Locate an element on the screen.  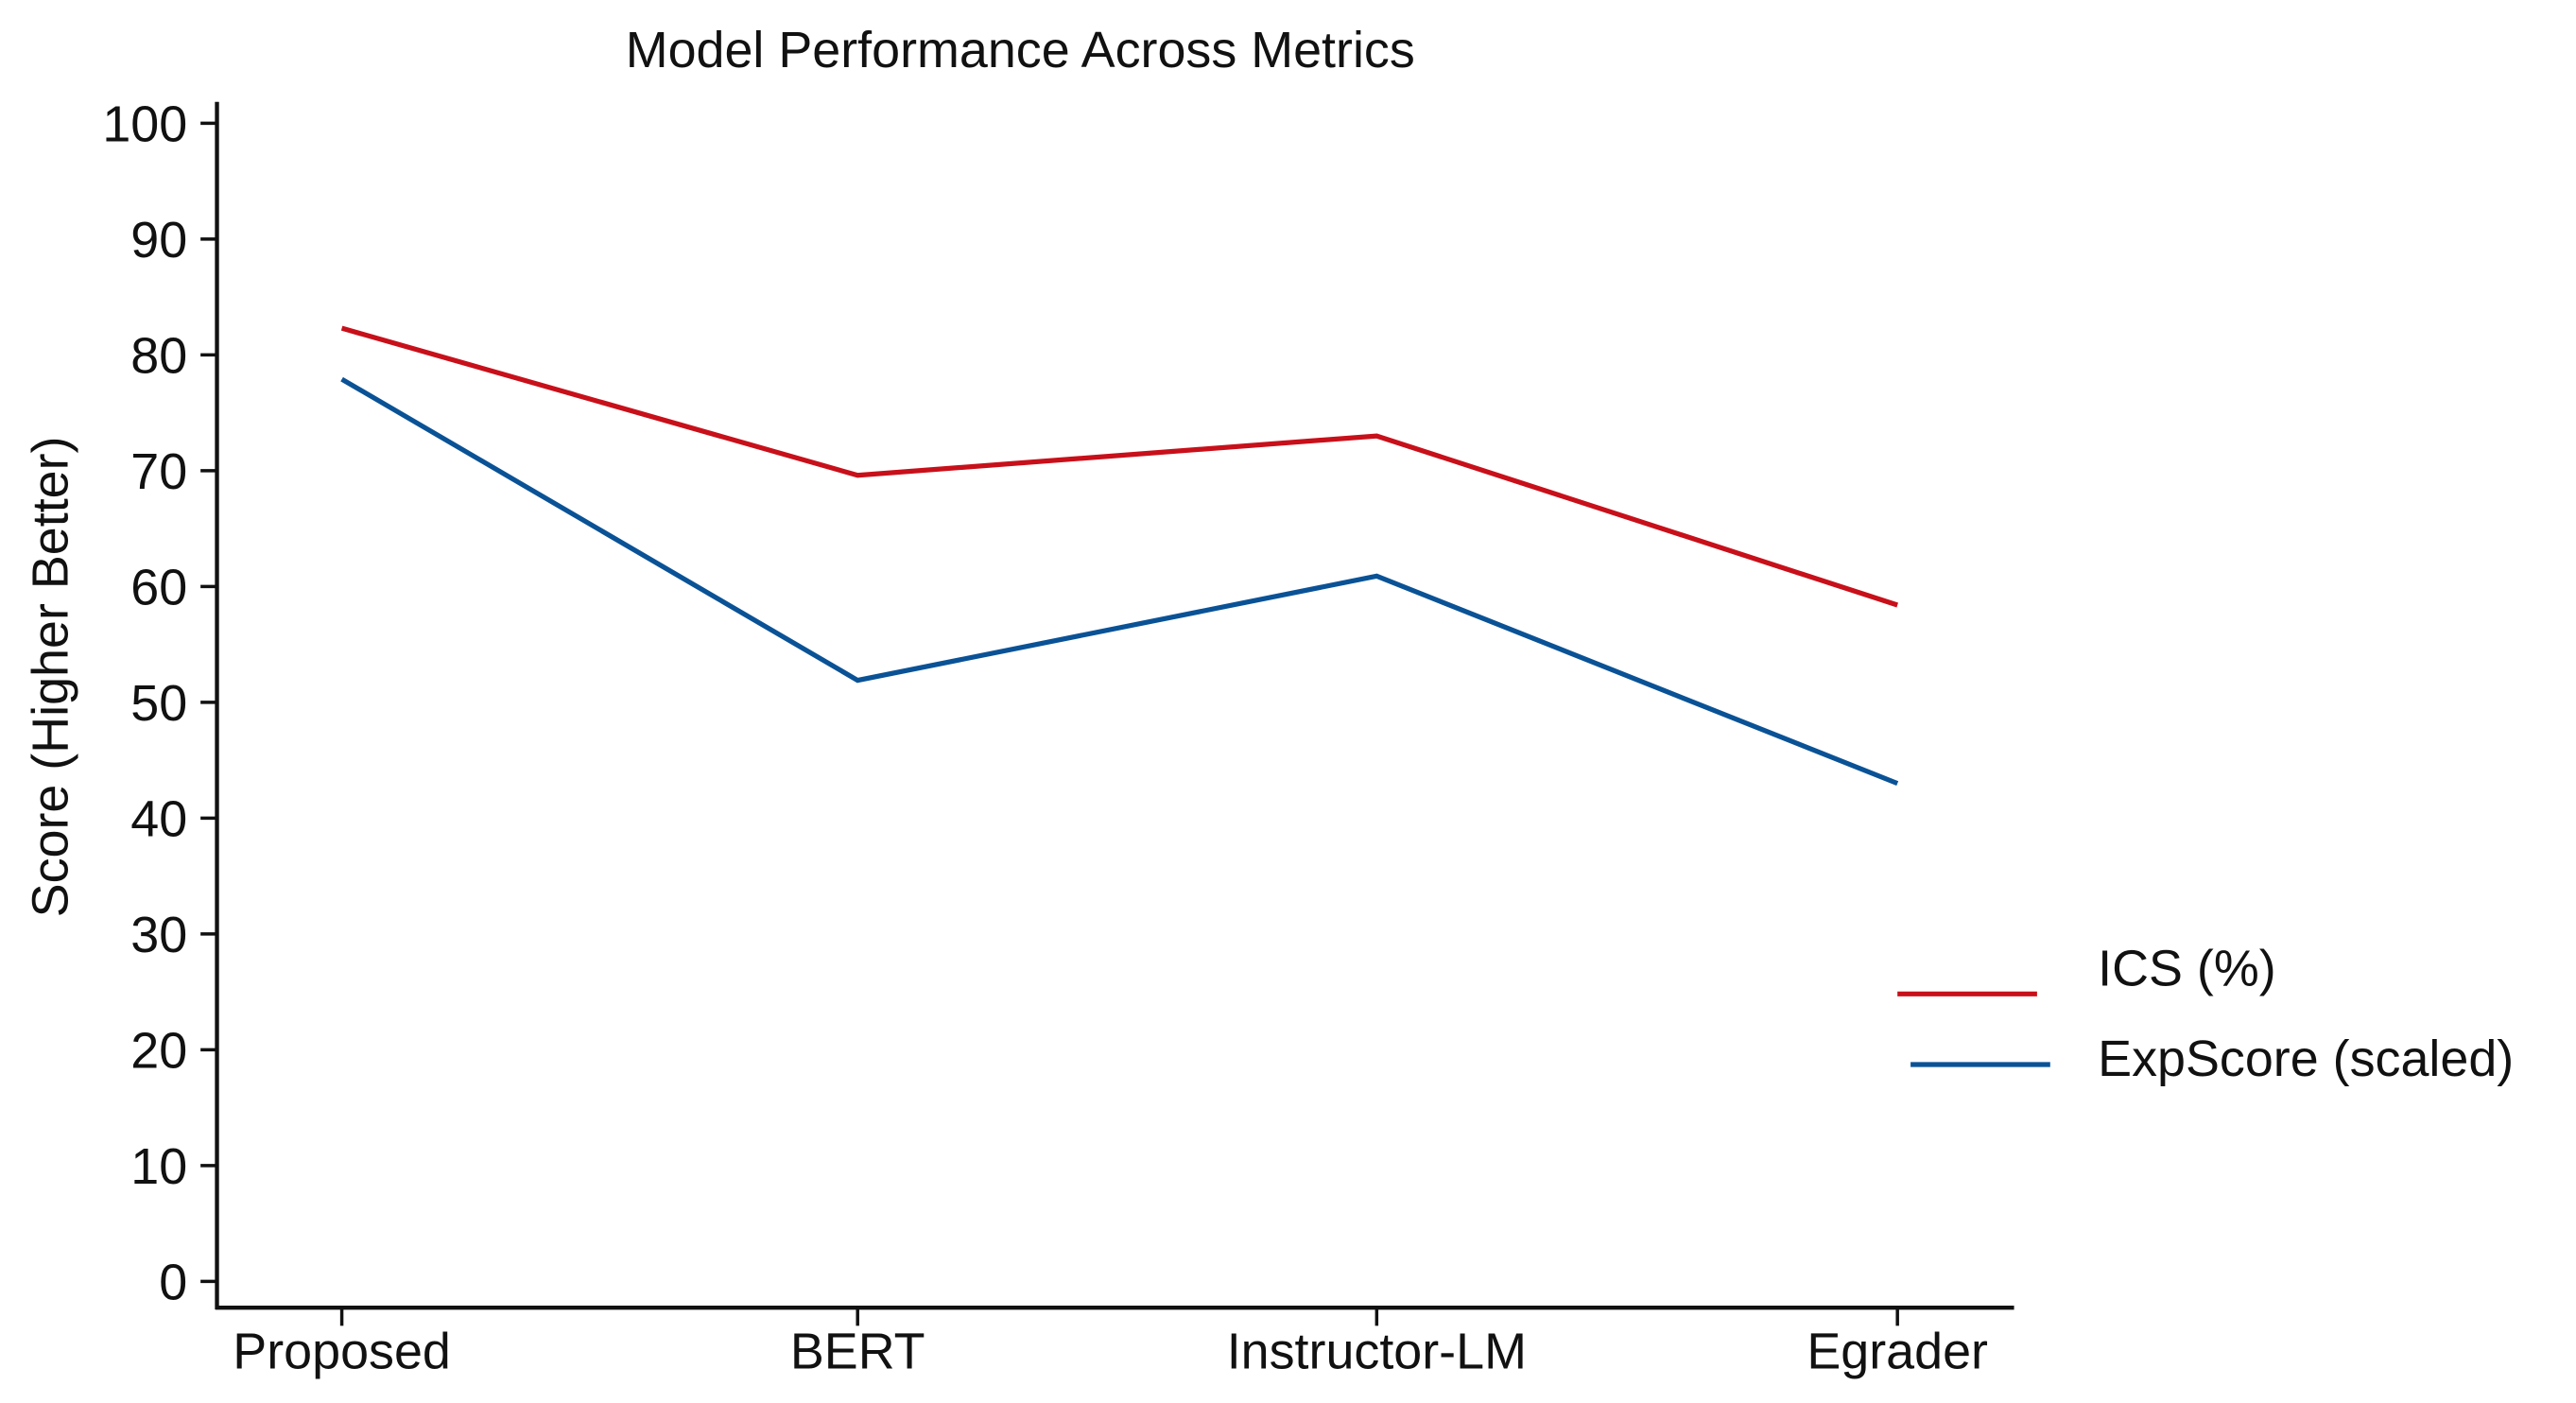
legend-label: ExpScore (scaled) is located at coordinates (2306, 1059).